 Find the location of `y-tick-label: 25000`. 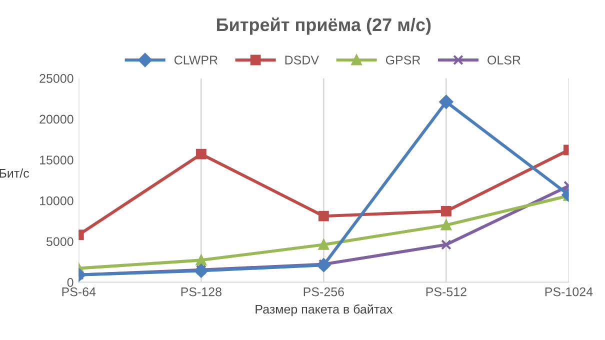

y-tick-label: 25000 is located at coordinates (57, 78).